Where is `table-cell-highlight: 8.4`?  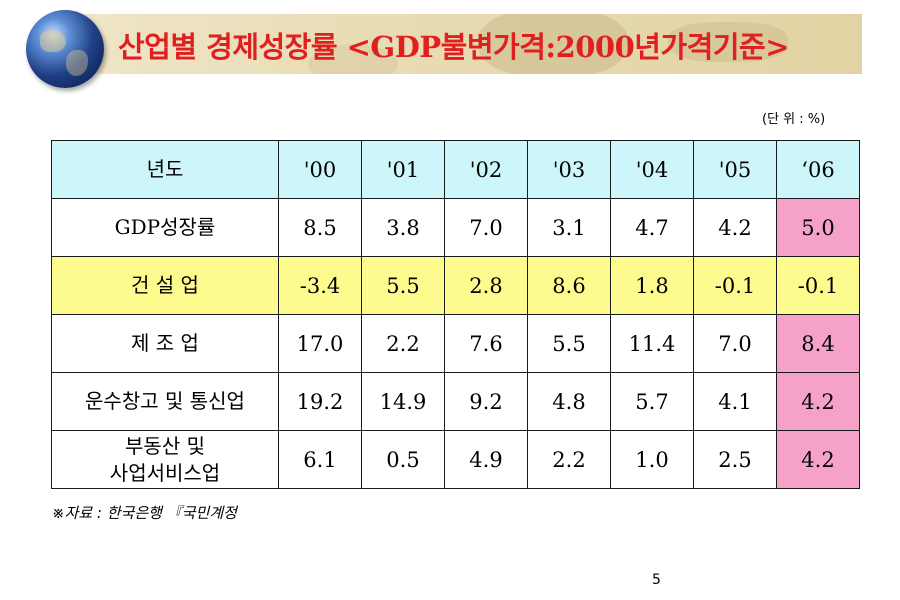 table-cell-highlight: 8.4 is located at coordinates (818, 343).